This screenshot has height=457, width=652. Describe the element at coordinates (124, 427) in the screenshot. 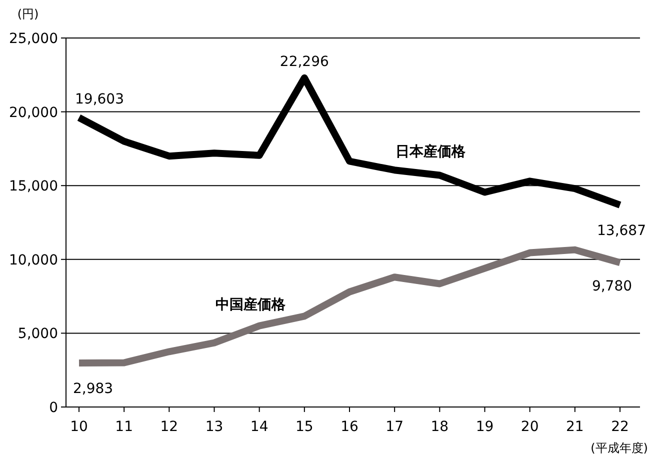

I see `x-tick-label: 11` at that location.